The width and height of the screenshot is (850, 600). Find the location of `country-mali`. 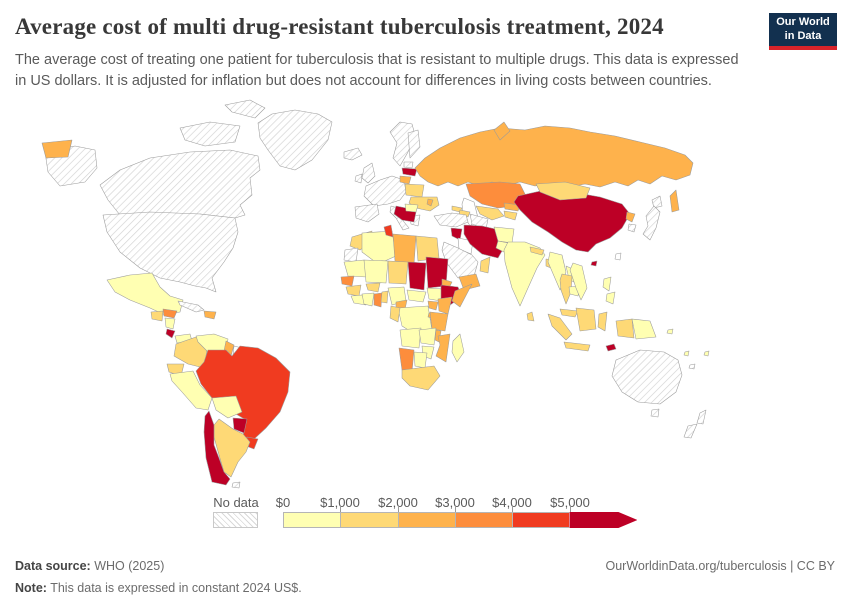

country-mali is located at coordinates (376, 271).